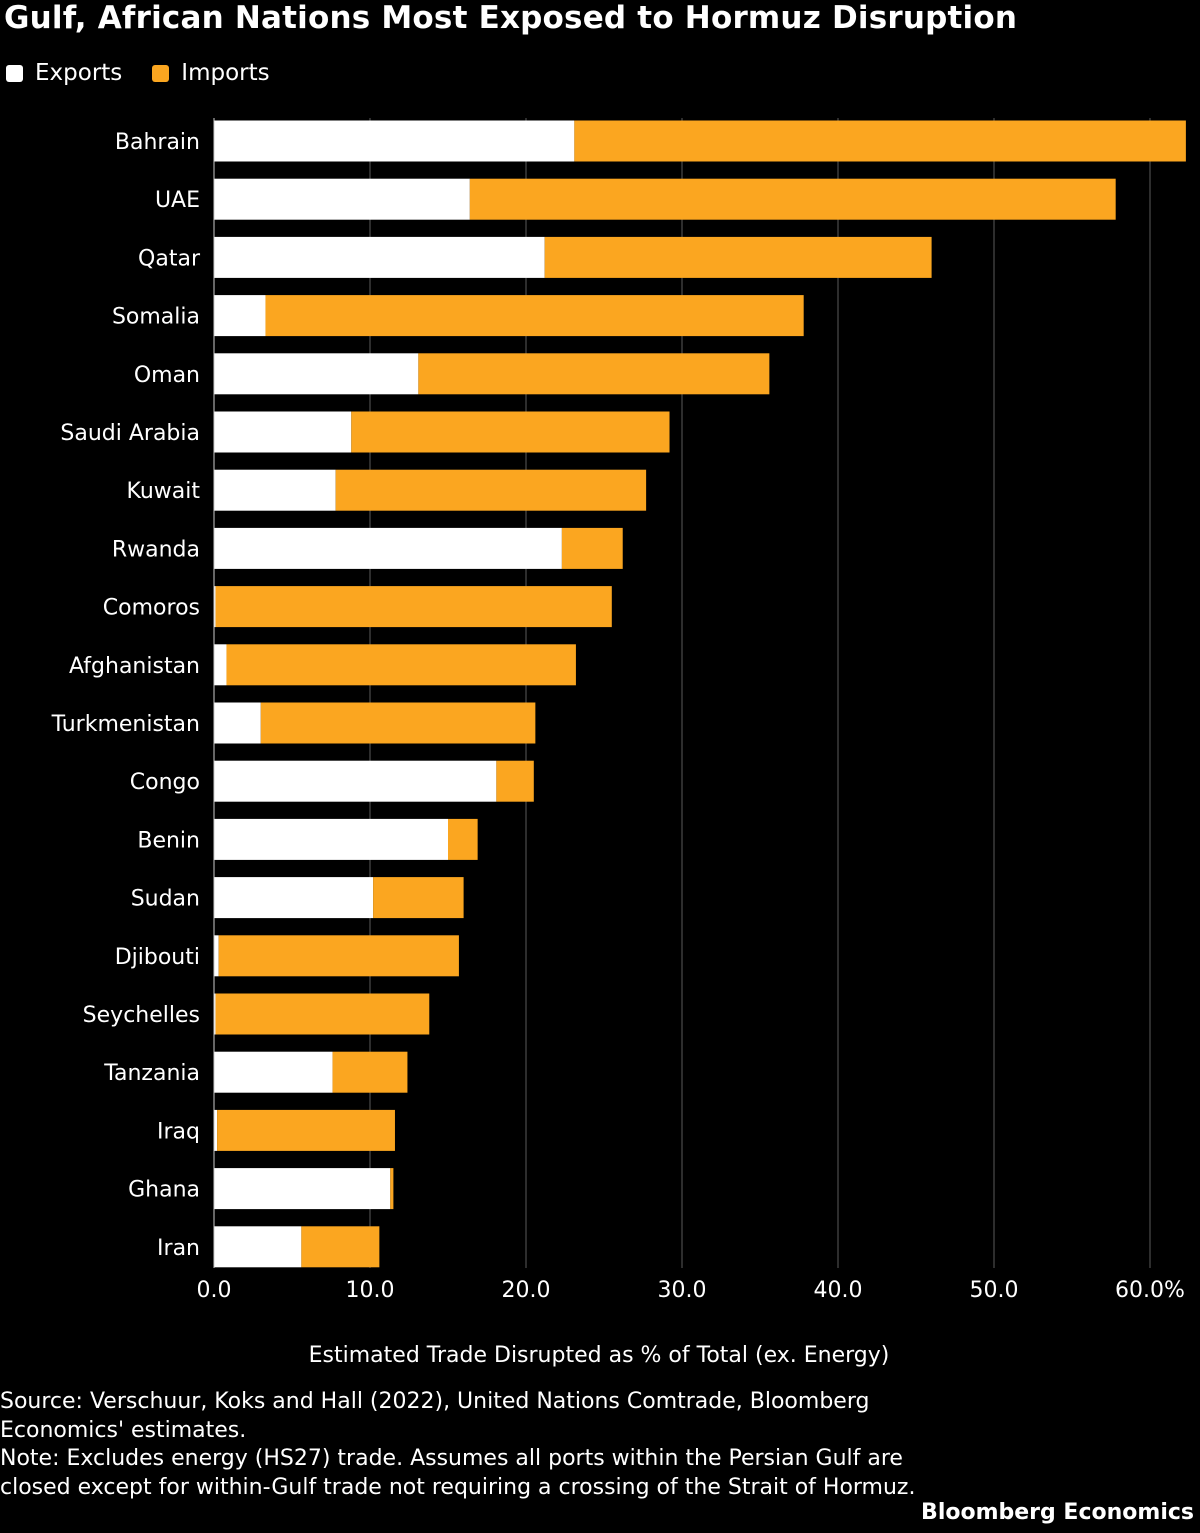 This screenshot has height=1533, width=1200. Describe the element at coordinates (738, 257) in the screenshot. I see `bar-imports-qatar` at that location.